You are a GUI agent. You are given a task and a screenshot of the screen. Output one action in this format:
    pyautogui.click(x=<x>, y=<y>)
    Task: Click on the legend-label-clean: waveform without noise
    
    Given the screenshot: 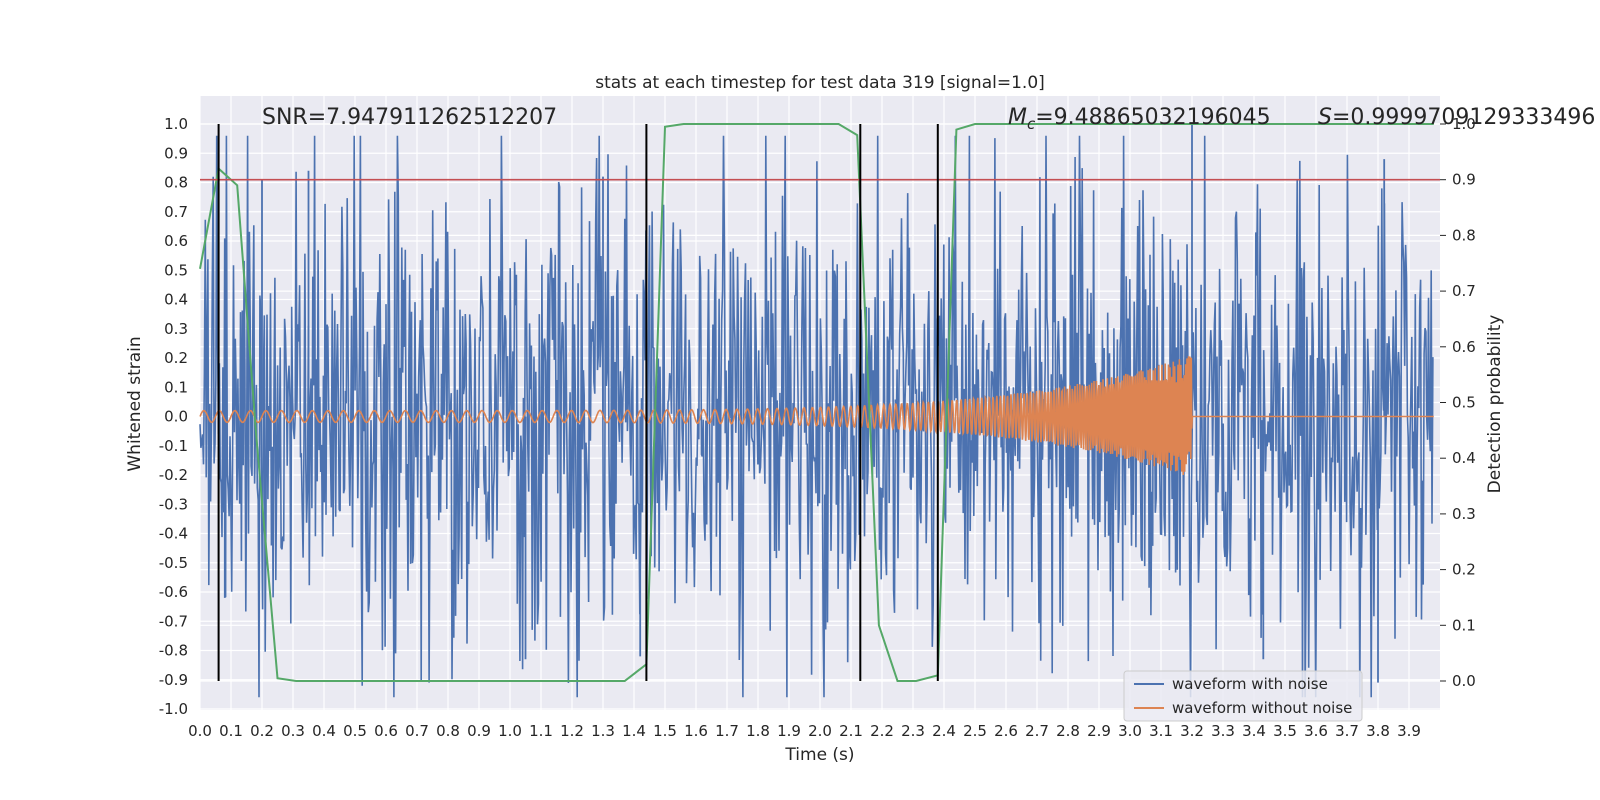 What is the action you would take?
    pyautogui.click(x=1262, y=708)
    